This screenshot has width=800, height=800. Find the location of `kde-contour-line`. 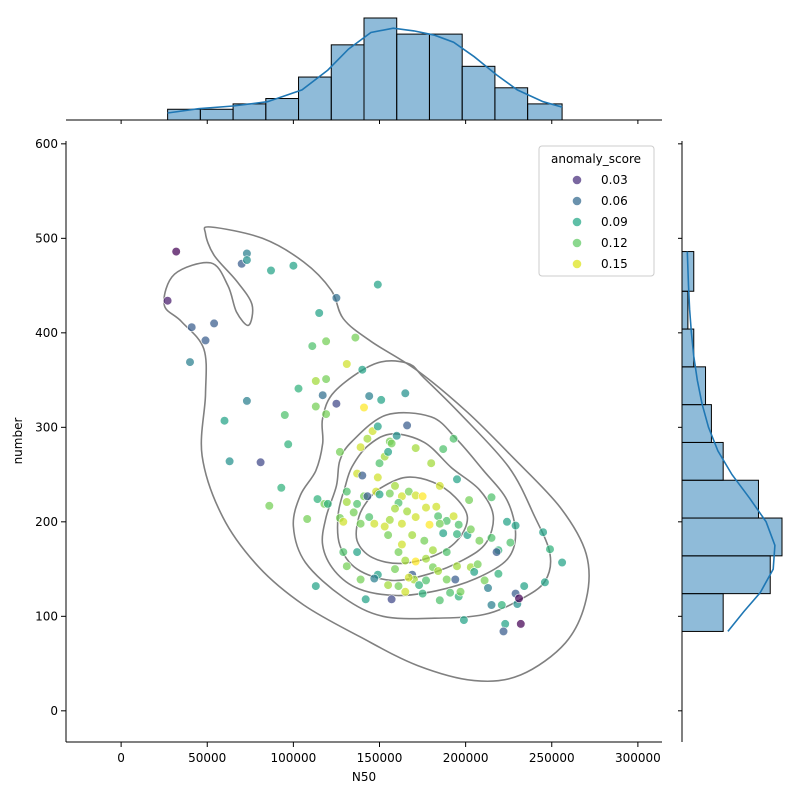

kde-contour-line is located at coordinates (412, 520).